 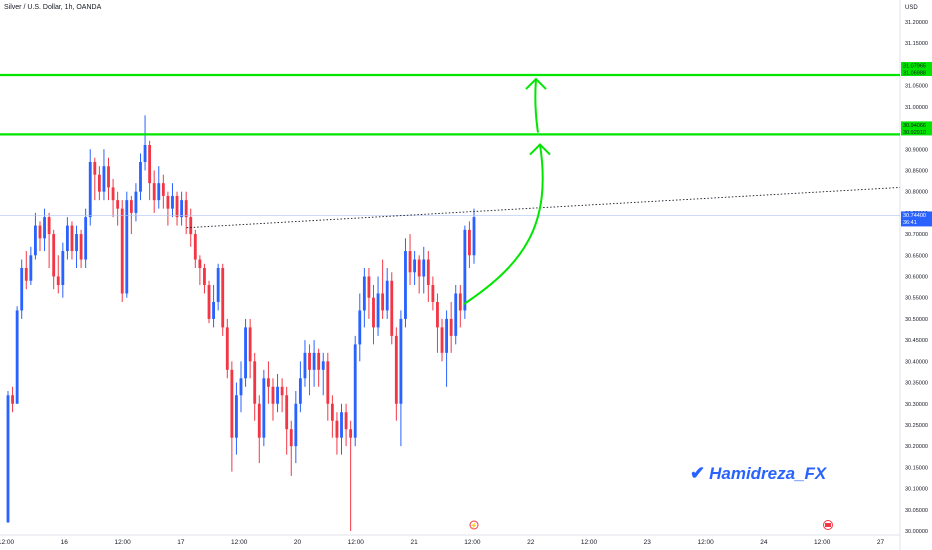 I want to click on y-tick-label: 30.30000, so click(x=916, y=405).